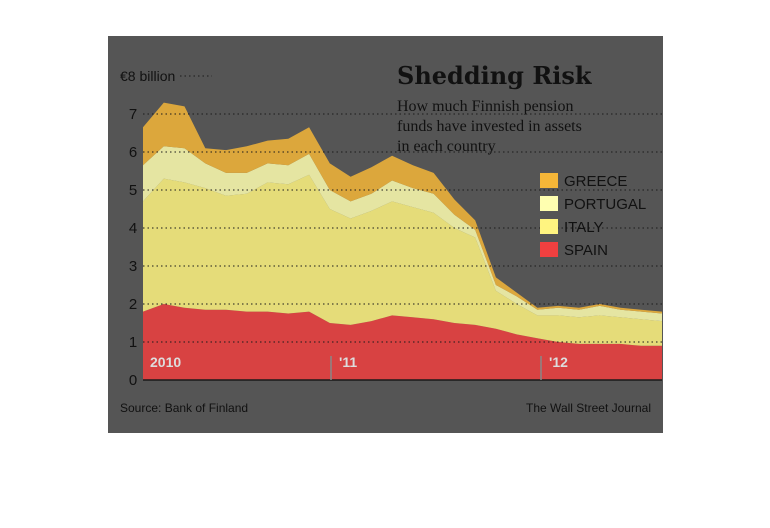  What do you see at coordinates (549, 249) in the screenshot?
I see `legend-swatch-spain` at bounding box center [549, 249].